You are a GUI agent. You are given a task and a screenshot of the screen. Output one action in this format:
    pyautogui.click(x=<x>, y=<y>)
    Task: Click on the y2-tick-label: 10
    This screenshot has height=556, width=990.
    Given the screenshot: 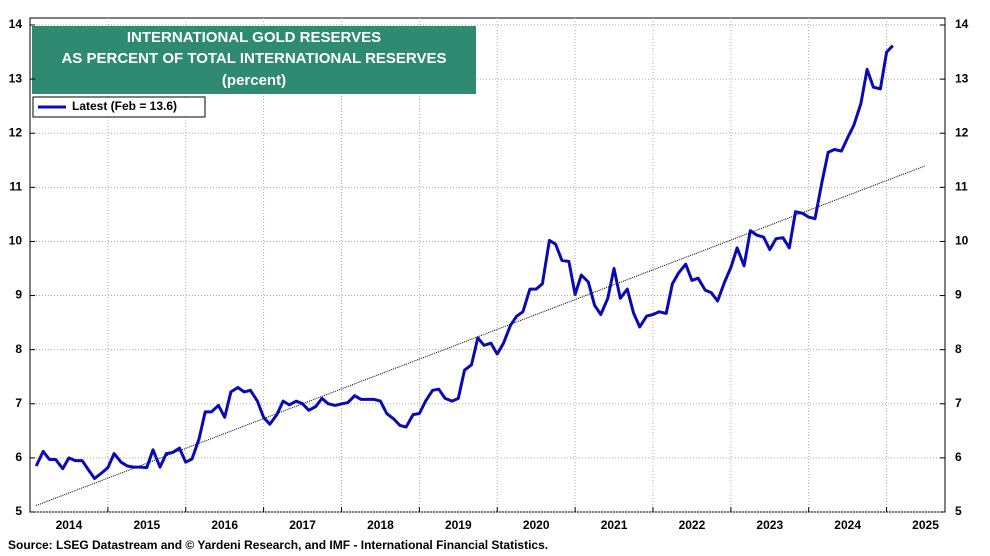 What is the action you would take?
    pyautogui.click(x=962, y=241)
    